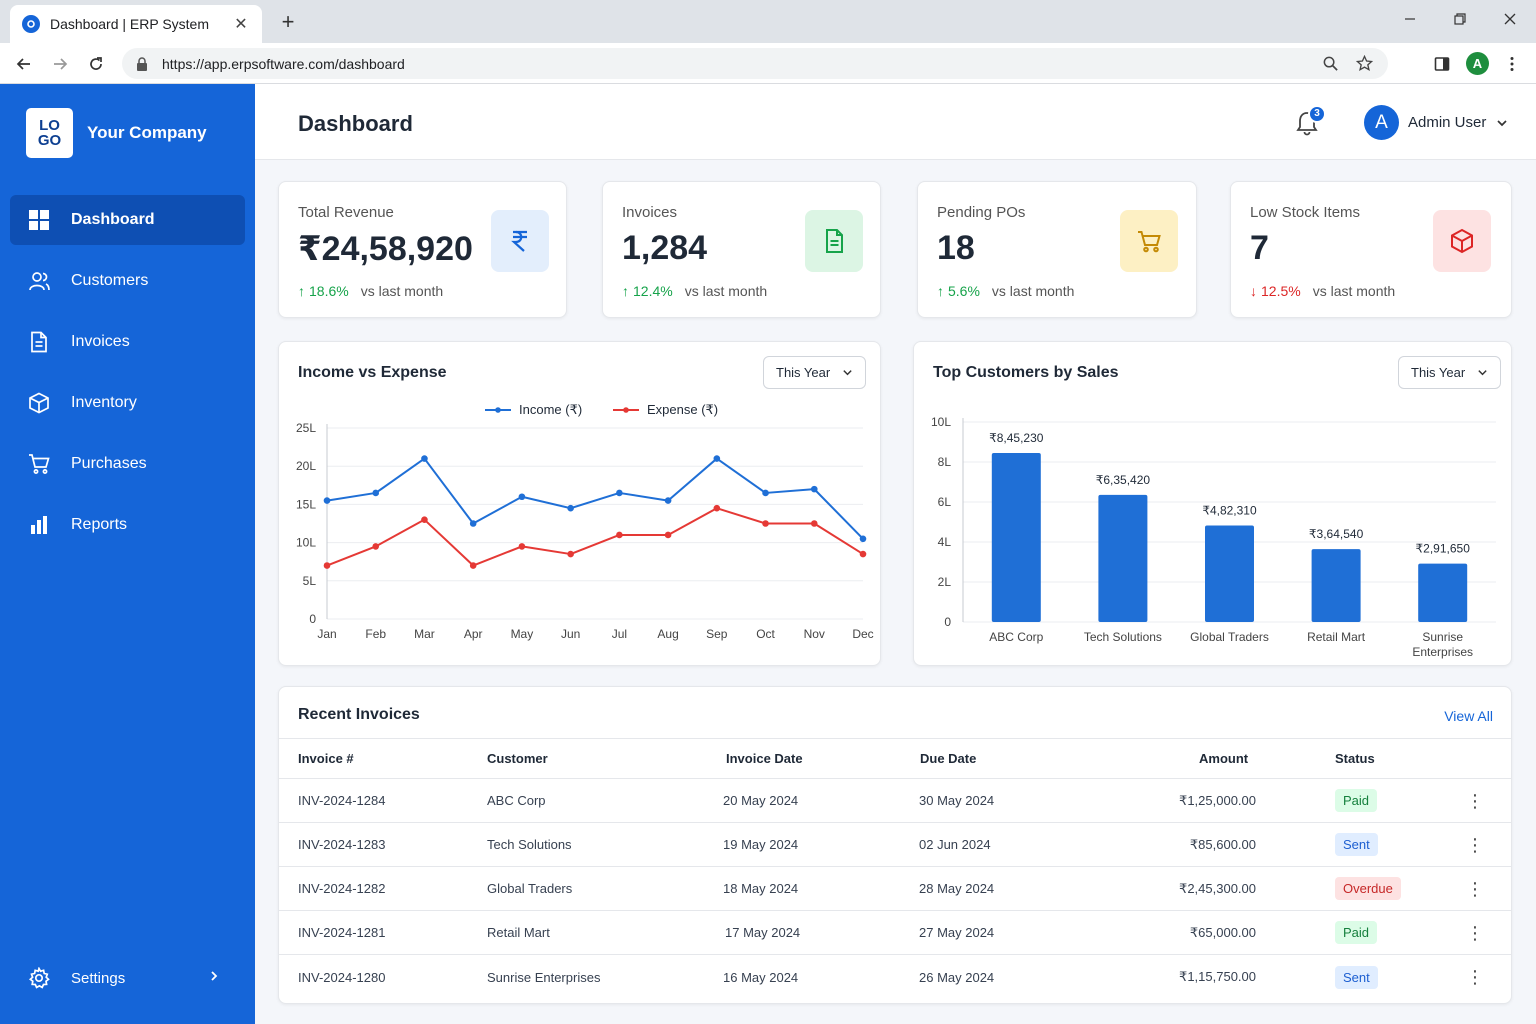 The width and height of the screenshot is (1536, 1024). What do you see at coordinates (329, 291) in the screenshot?
I see `kpi-trend-percent: 18.6%` at bounding box center [329, 291].